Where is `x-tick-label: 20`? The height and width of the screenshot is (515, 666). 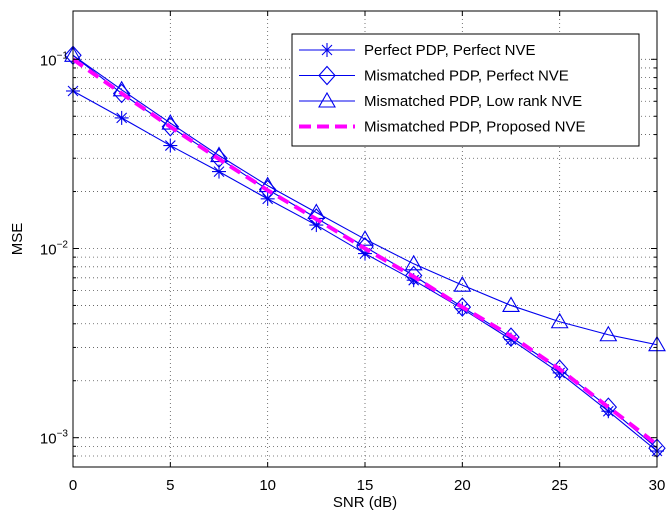
x-tick-label: 20 is located at coordinates (462, 485).